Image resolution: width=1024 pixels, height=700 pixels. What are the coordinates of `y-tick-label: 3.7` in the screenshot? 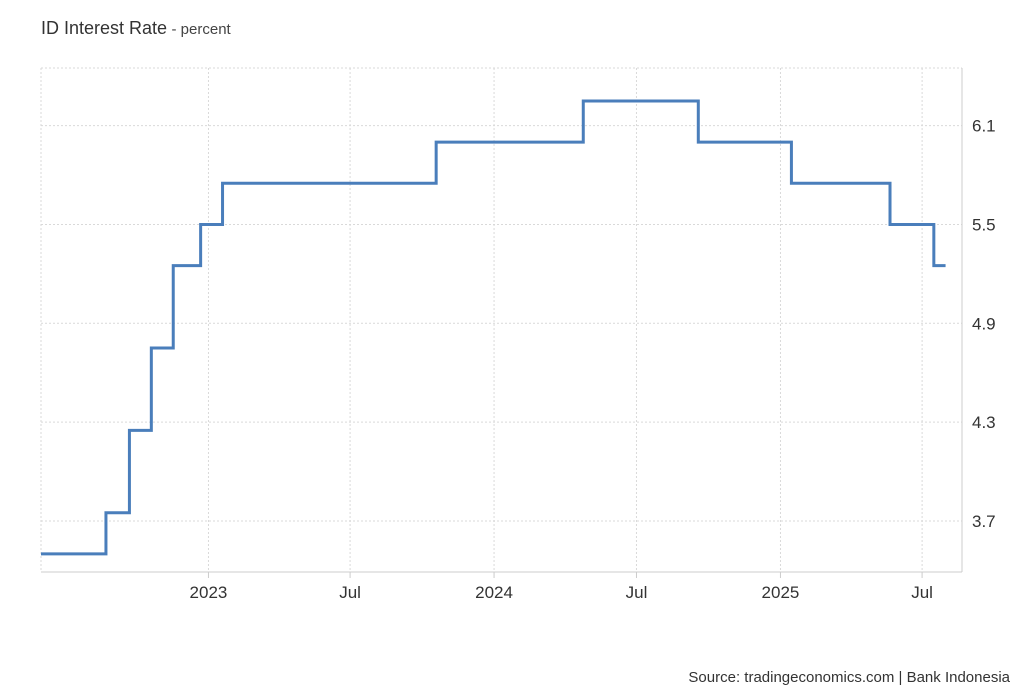 It's located at (984, 521).